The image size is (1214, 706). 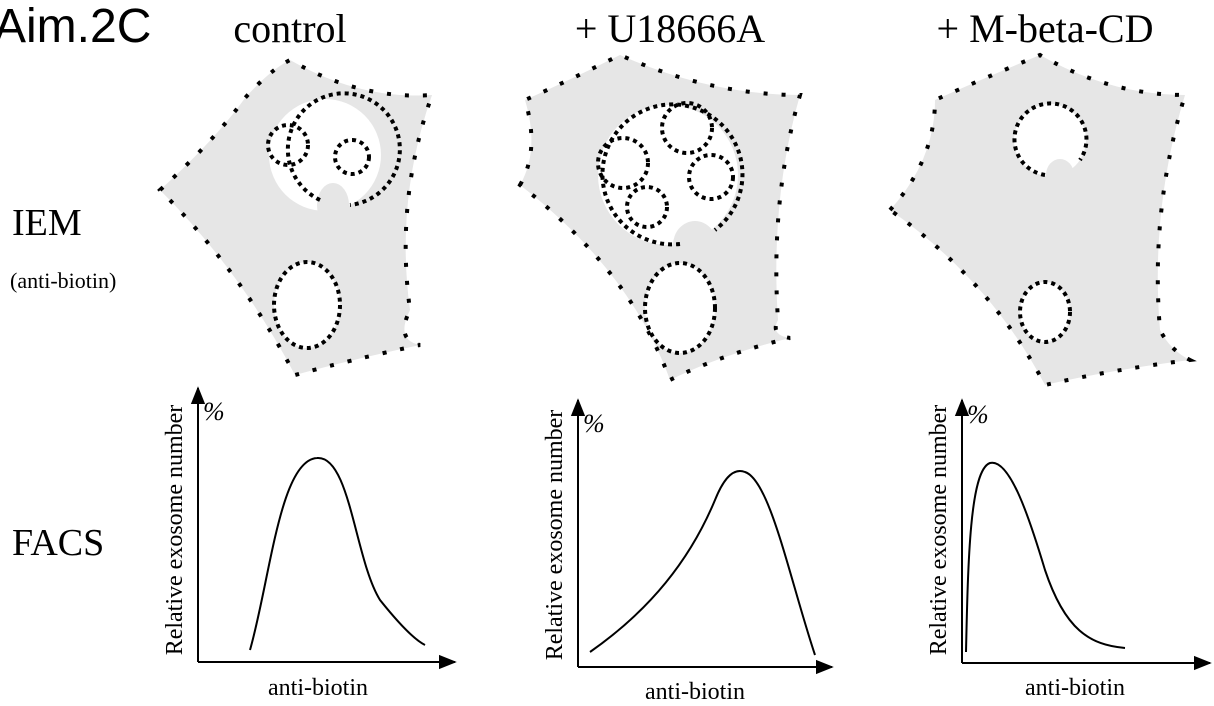 What do you see at coordinates (63, 280) in the screenshot?
I see `row-note: (anti-biotin)` at bounding box center [63, 280].